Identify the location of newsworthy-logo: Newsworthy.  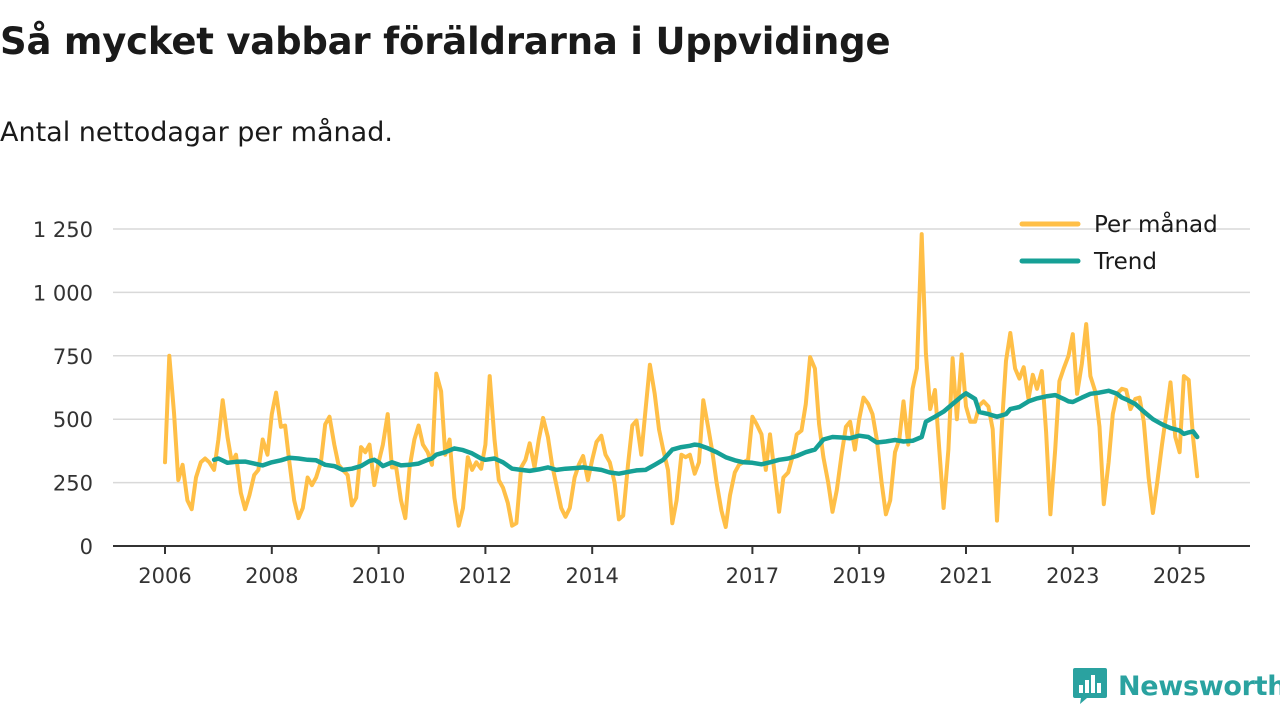
(1176, 686).